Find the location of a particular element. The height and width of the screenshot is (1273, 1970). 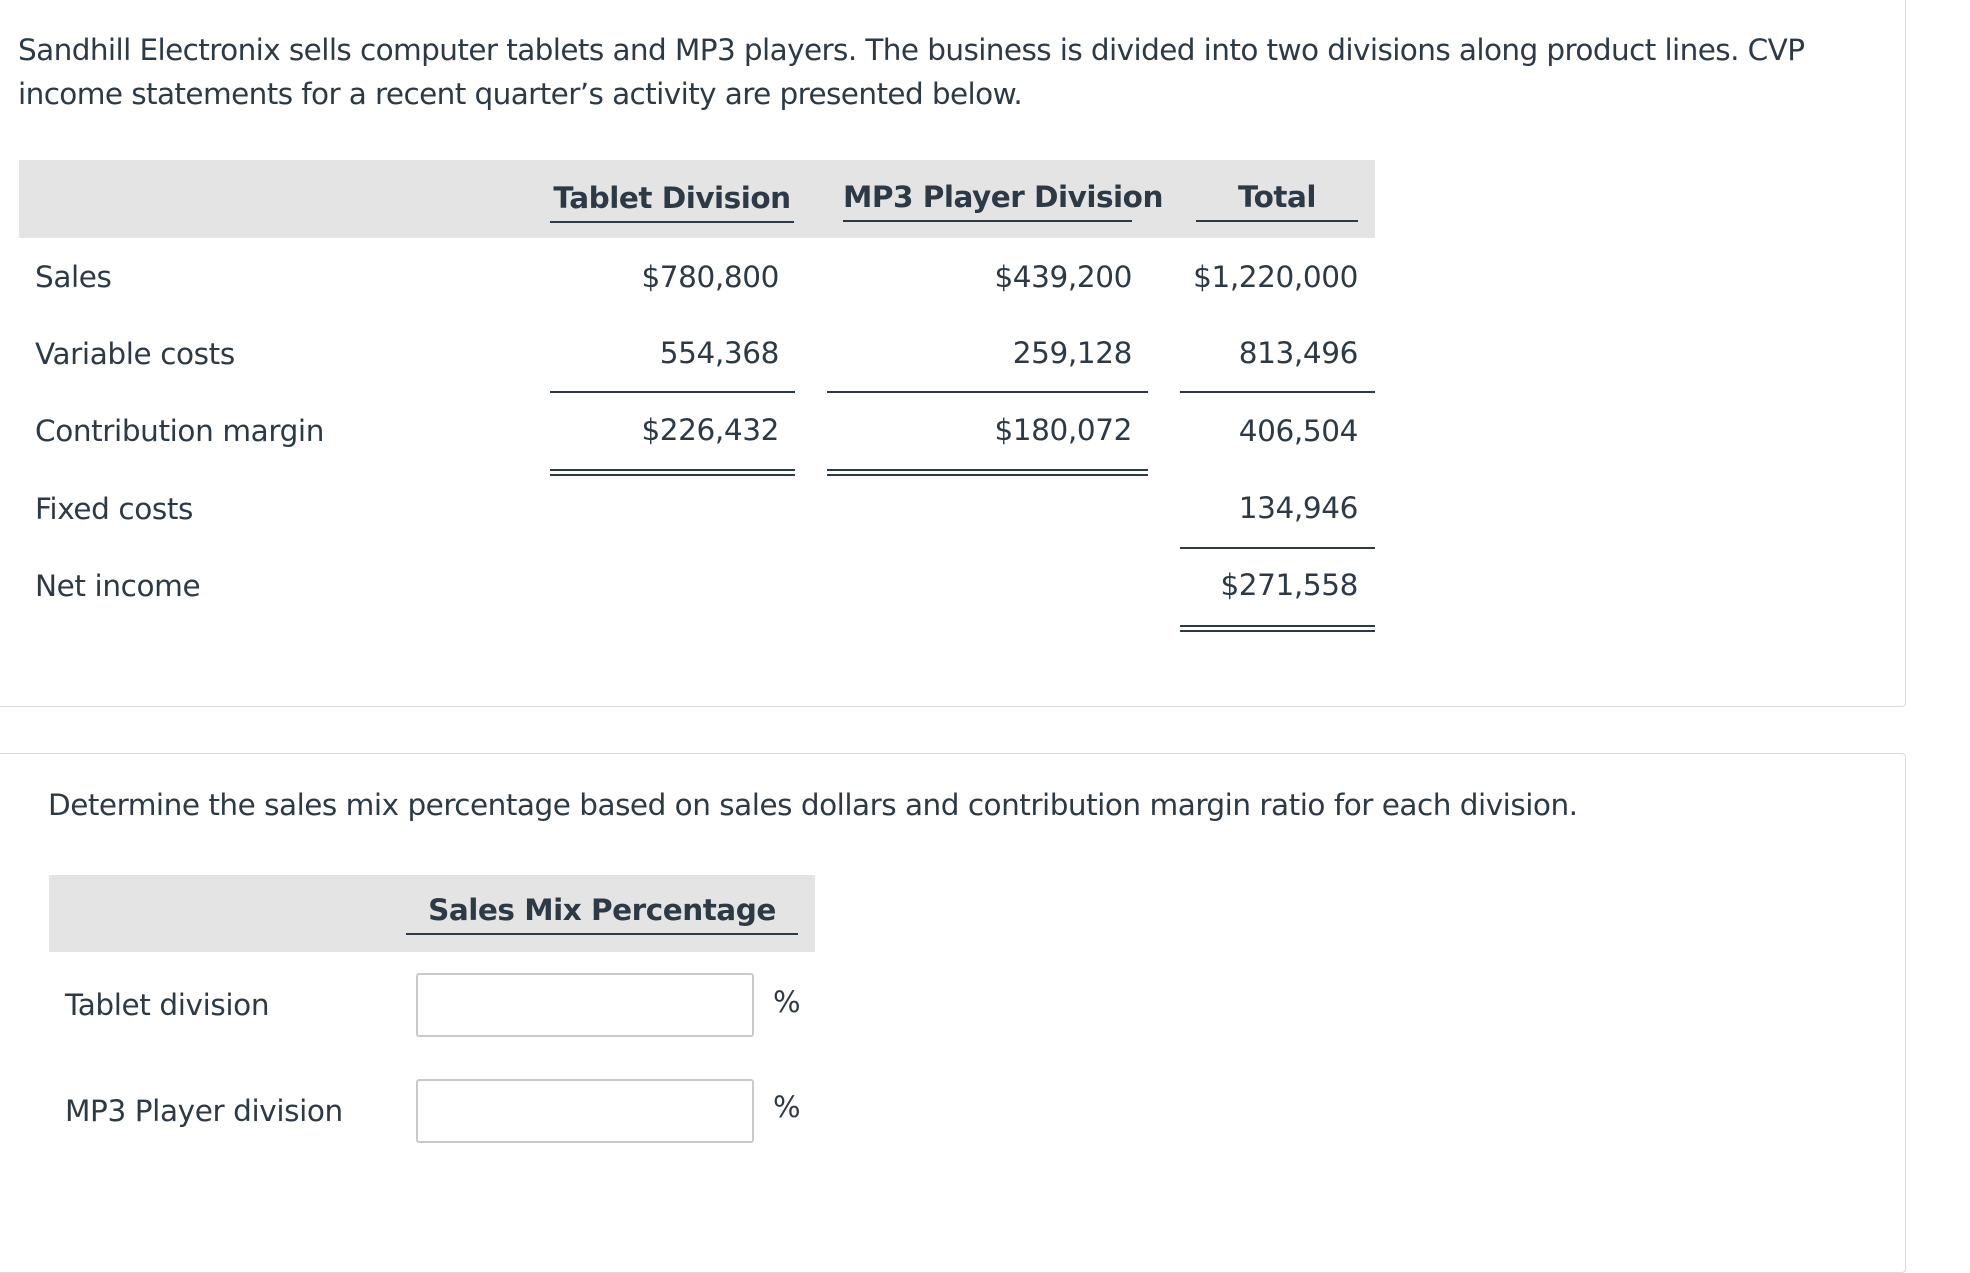

row-label-tablet-division: Tablet division is located at coordinates (167, 1005).